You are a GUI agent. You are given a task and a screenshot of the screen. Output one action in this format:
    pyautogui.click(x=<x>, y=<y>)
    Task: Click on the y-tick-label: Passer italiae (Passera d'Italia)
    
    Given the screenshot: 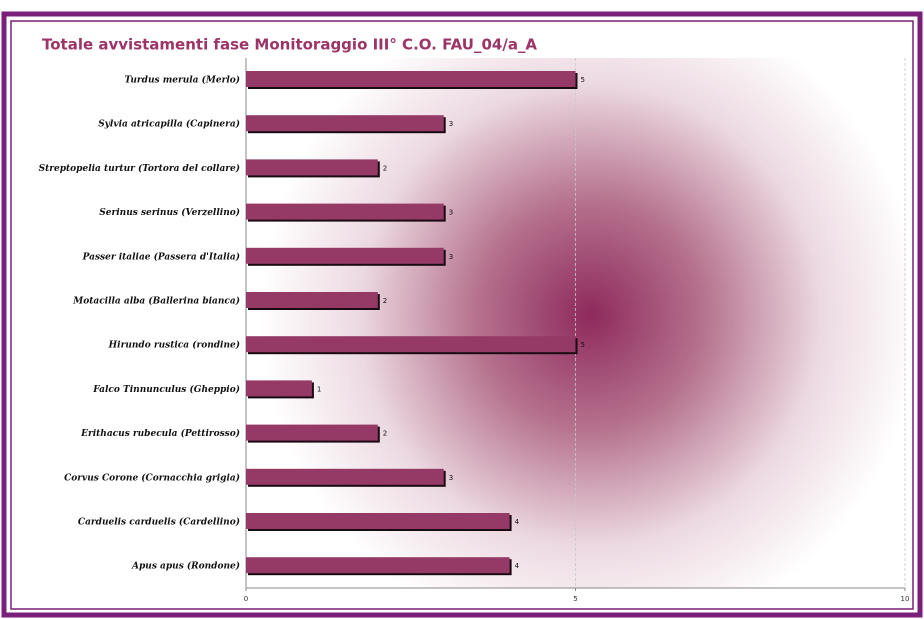 What is the action you would take?
    pyautogui.click(x=161, y=256)
    